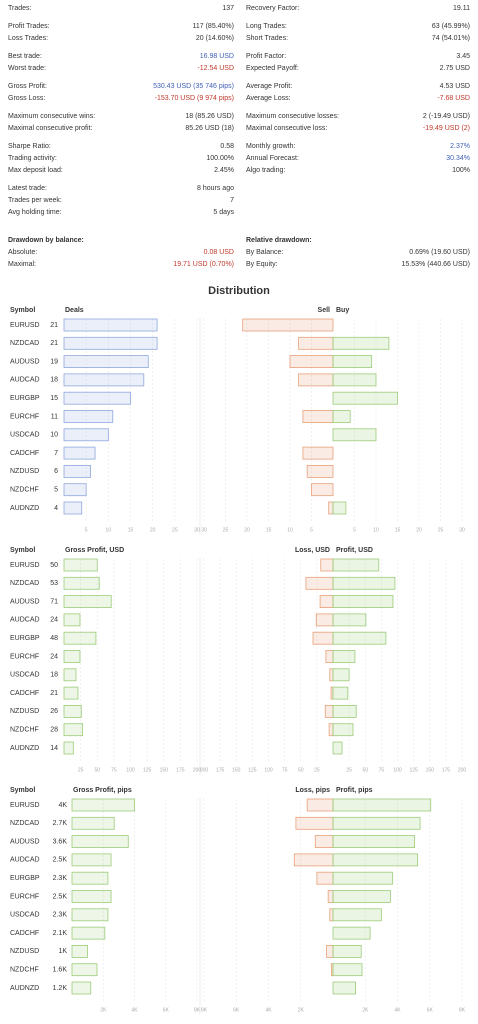 This screenshot has height=1024, width=478. Describe the element at coordinates (51, 116) in the screenshot. I see `stat-label: Maximum consecutive wins:` at that location.